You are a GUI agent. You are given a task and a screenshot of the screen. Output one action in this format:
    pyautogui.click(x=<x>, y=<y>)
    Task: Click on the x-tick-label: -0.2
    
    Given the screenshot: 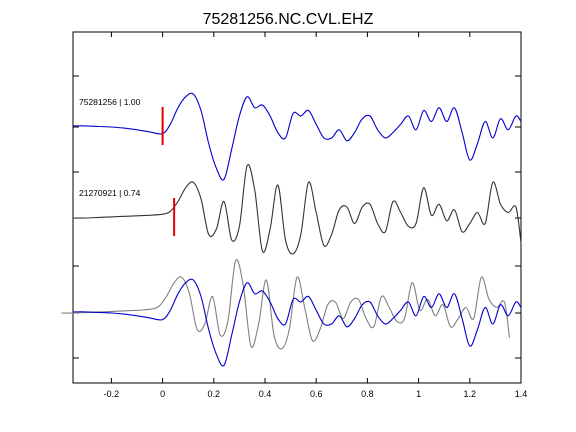 What is the action you would take?
    pyautogui.click(x=112, y=394)
    